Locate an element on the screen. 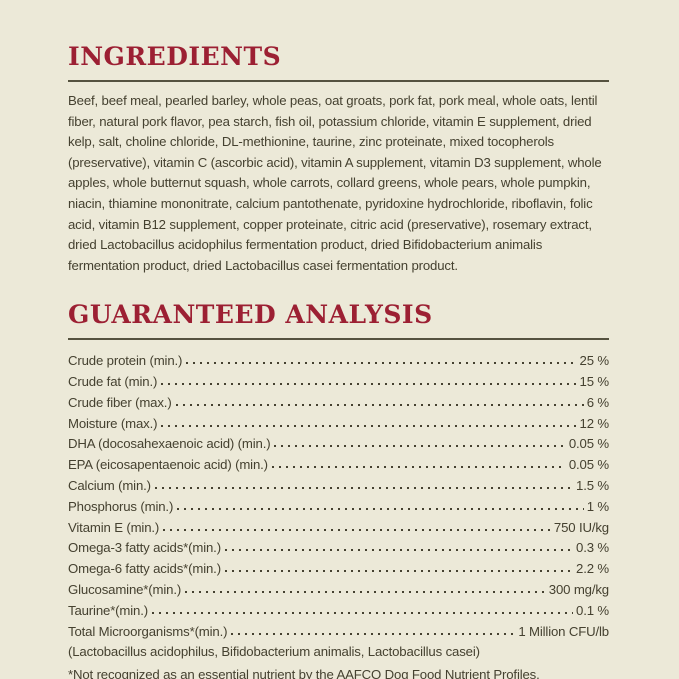 This screenshot has width=679, height=679. analysis-row-value: 2.2 % is located at coordinates (592, 569).